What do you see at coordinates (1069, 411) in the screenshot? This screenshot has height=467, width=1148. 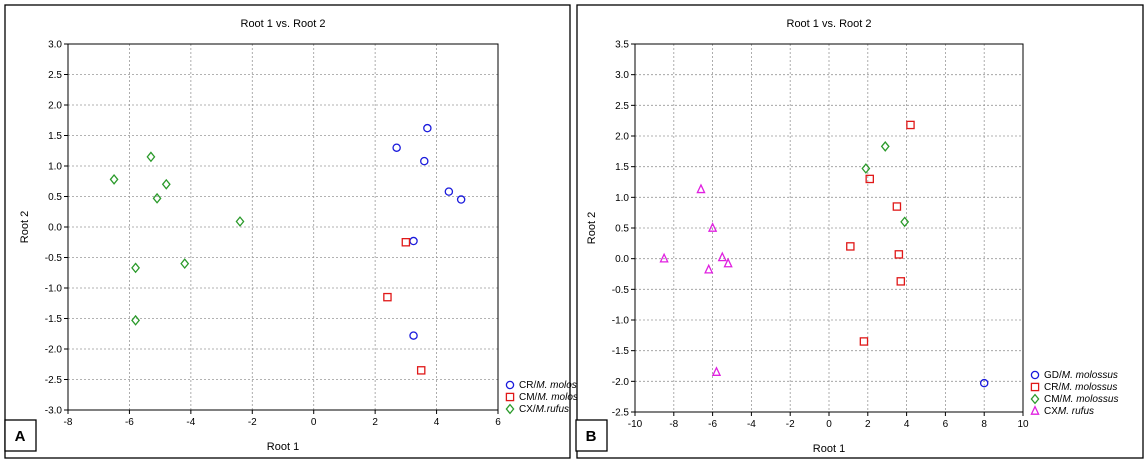 I see `legend-label: CXM. rufus` at bounding box center [1069, 411].